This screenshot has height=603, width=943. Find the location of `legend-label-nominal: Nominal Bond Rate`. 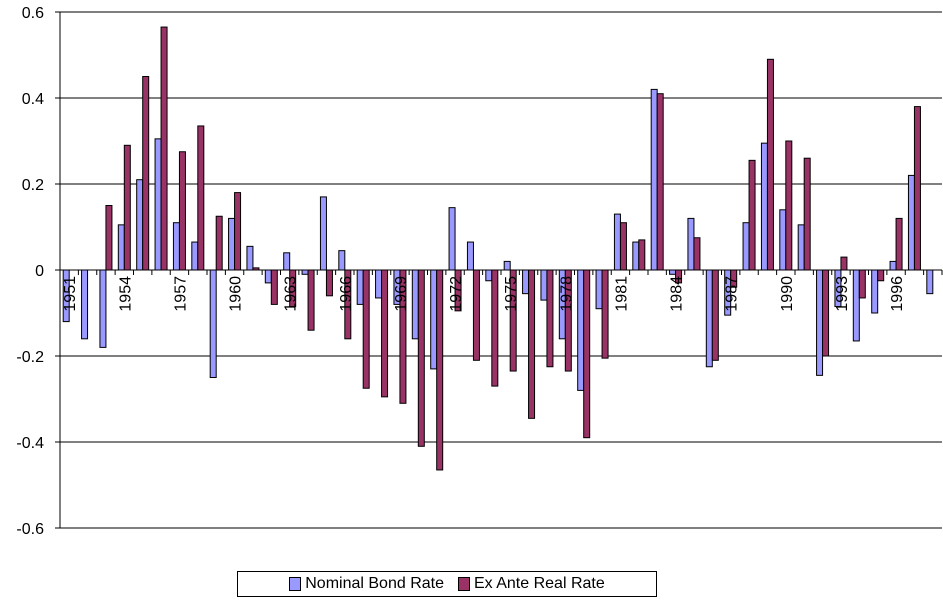

legend-label-nominal: Nominal Bond Rate is located at coordinates (374, 583).